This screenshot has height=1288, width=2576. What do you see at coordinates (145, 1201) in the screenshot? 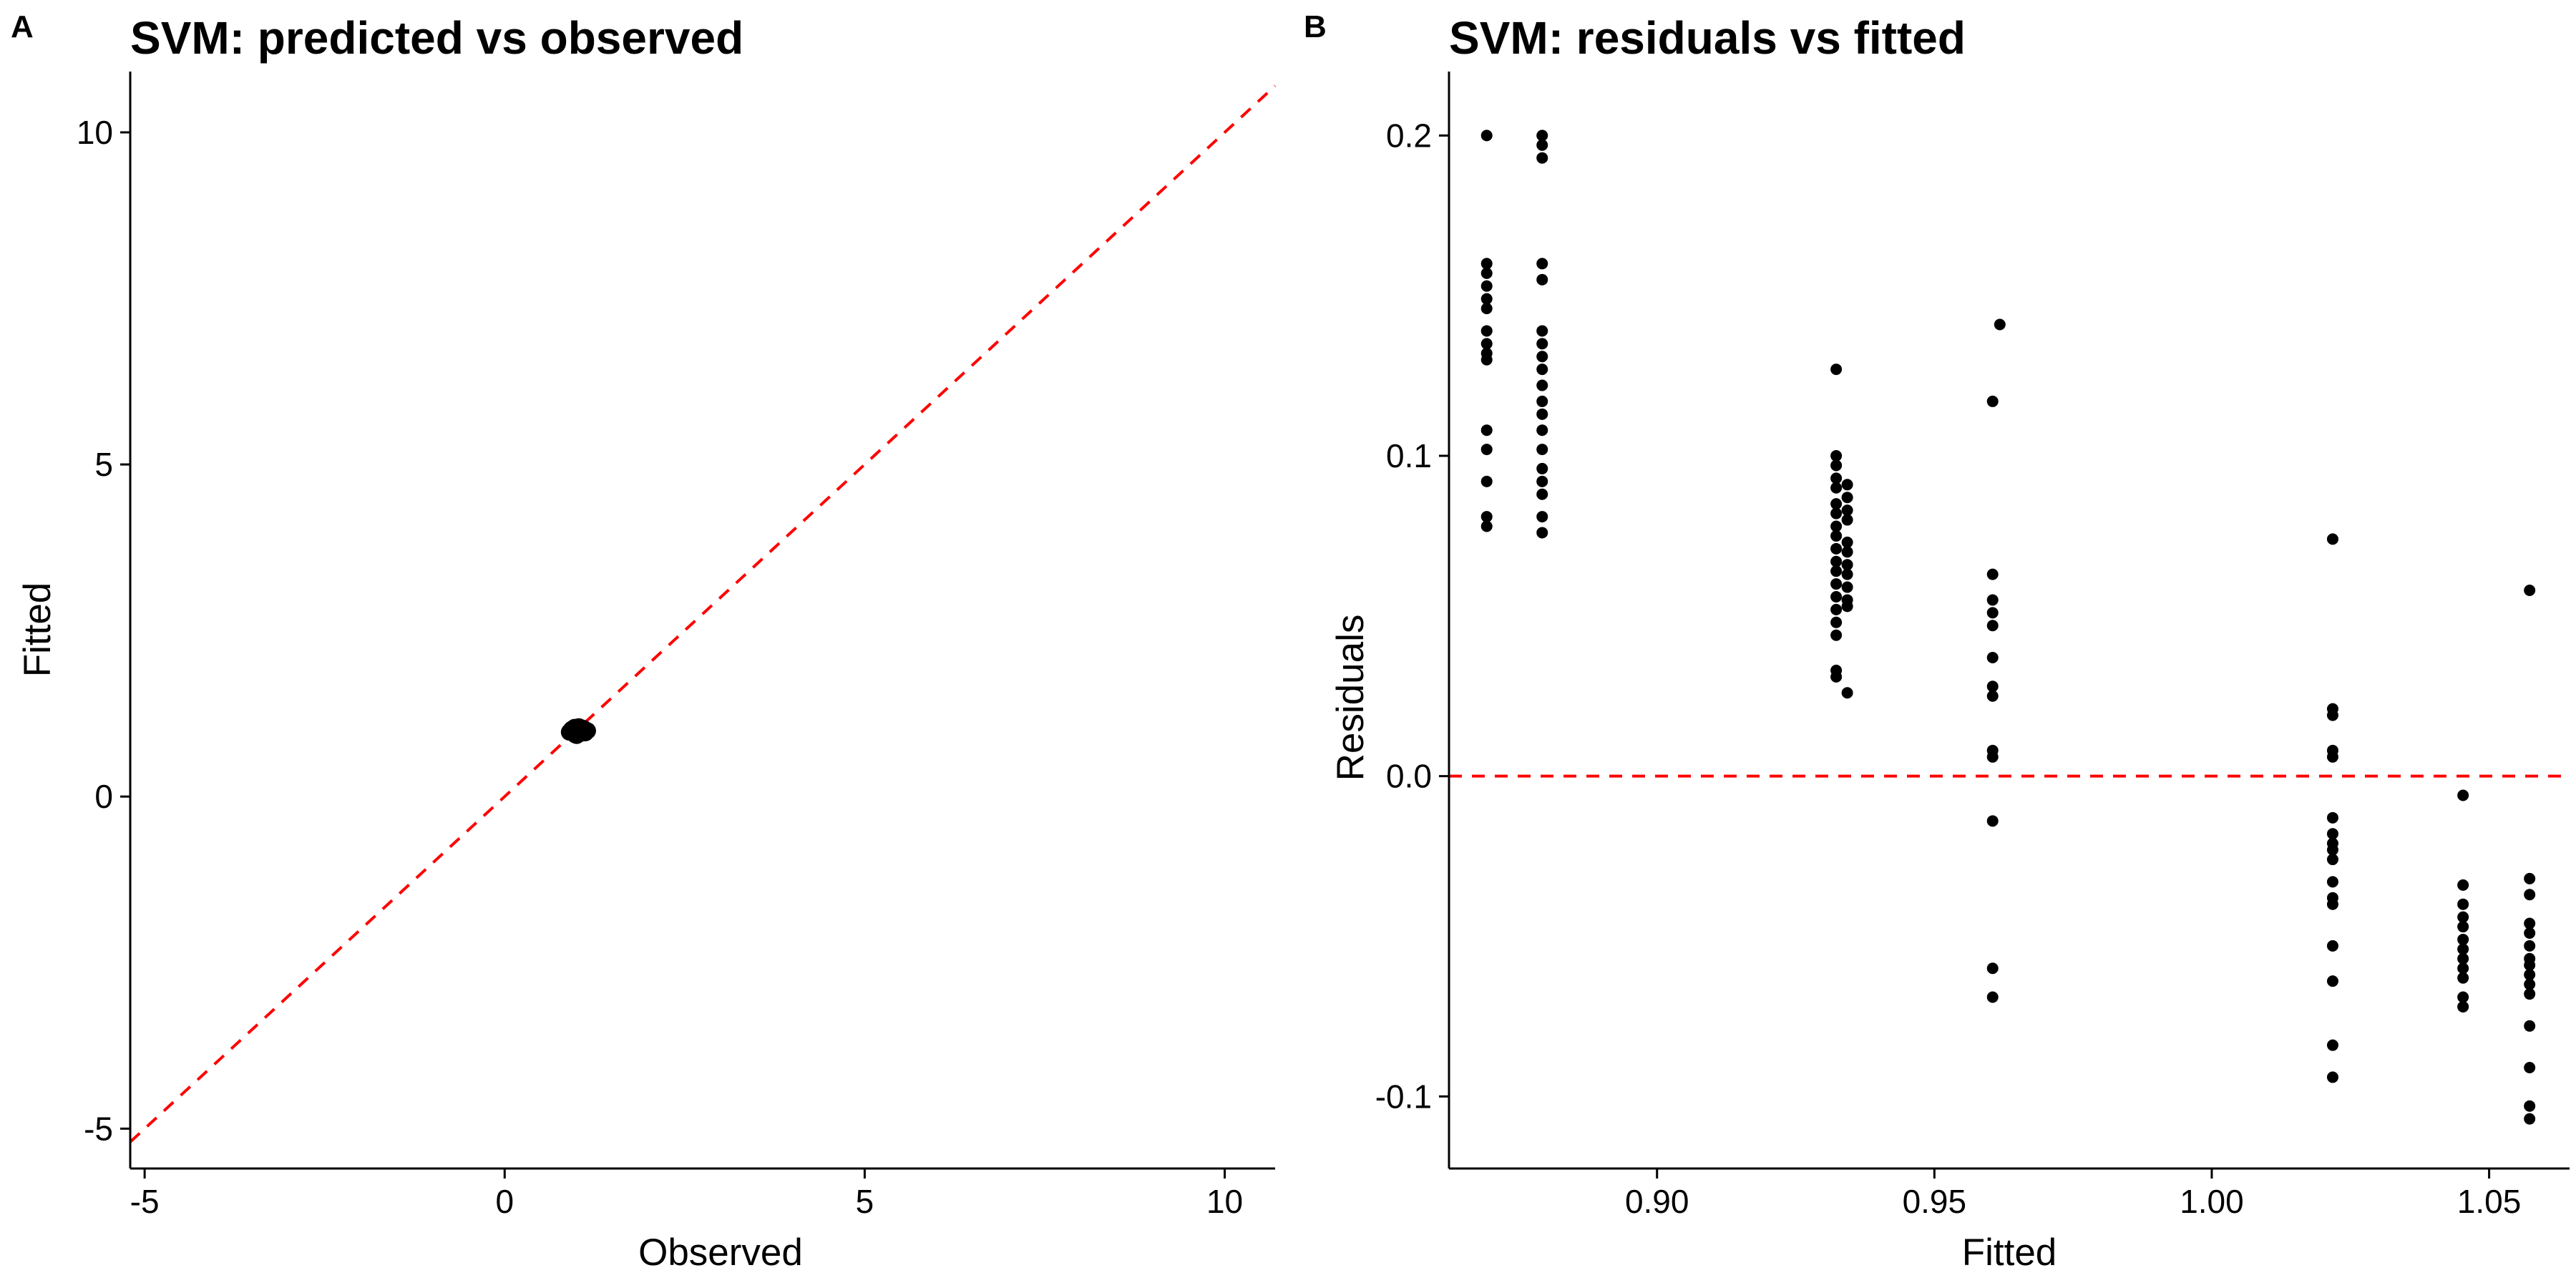
I see `panel-a-x-tick-label: -5` at bounding box center [145, 1201].